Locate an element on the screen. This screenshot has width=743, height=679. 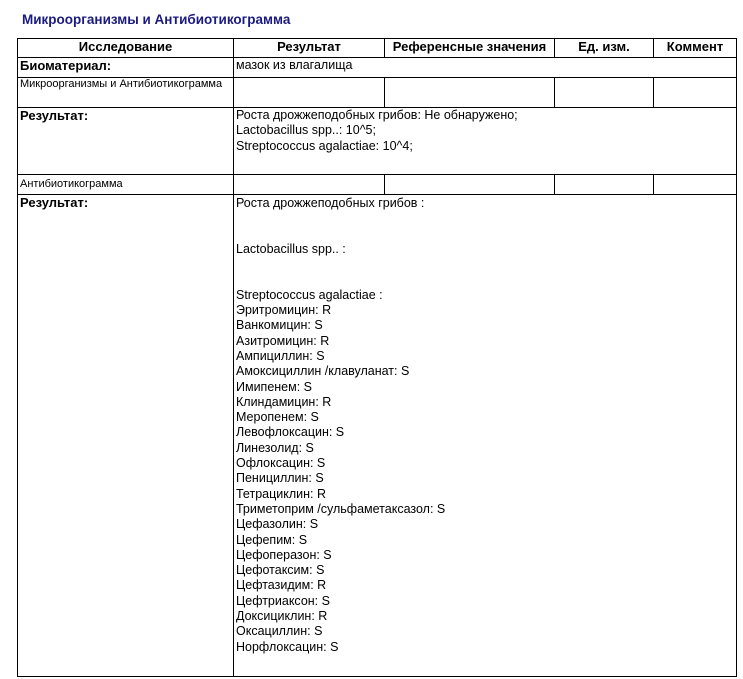
result-line: Цефтазидим: R is located at coordinates (281, 585).